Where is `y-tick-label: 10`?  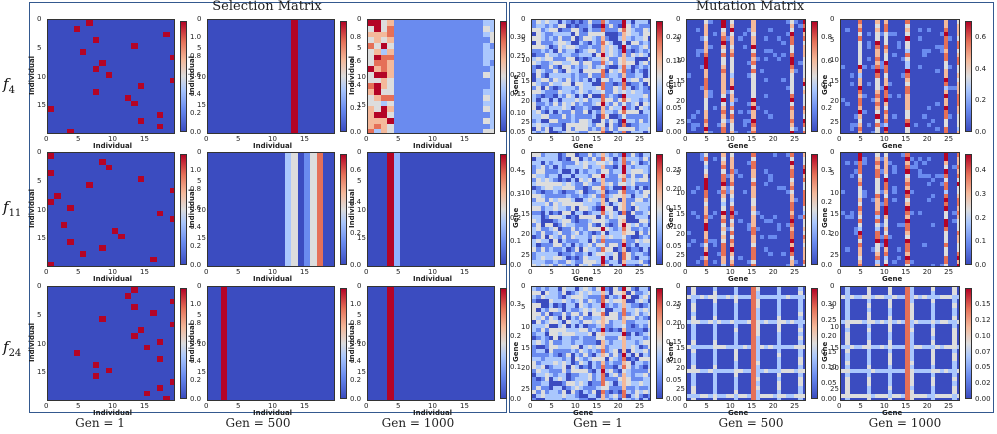 y-tick-label: 10 is located at coordinates (525, 60).